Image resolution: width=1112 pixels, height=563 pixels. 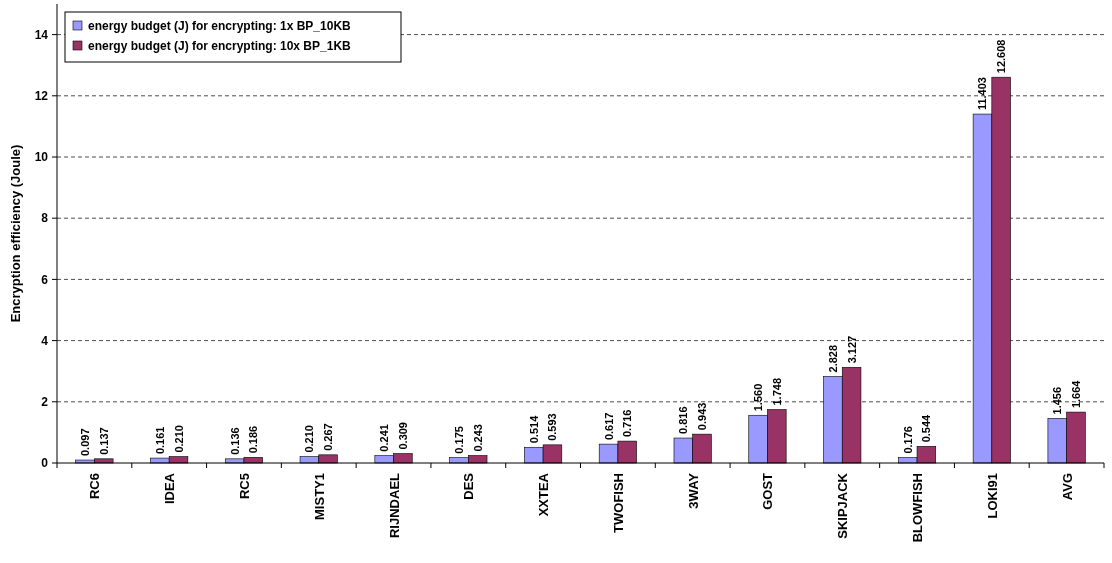 What do you see at coordinates (458, 440) in the screenshot?
I see `data-label: 0.175` at bounding box center [458, 440].